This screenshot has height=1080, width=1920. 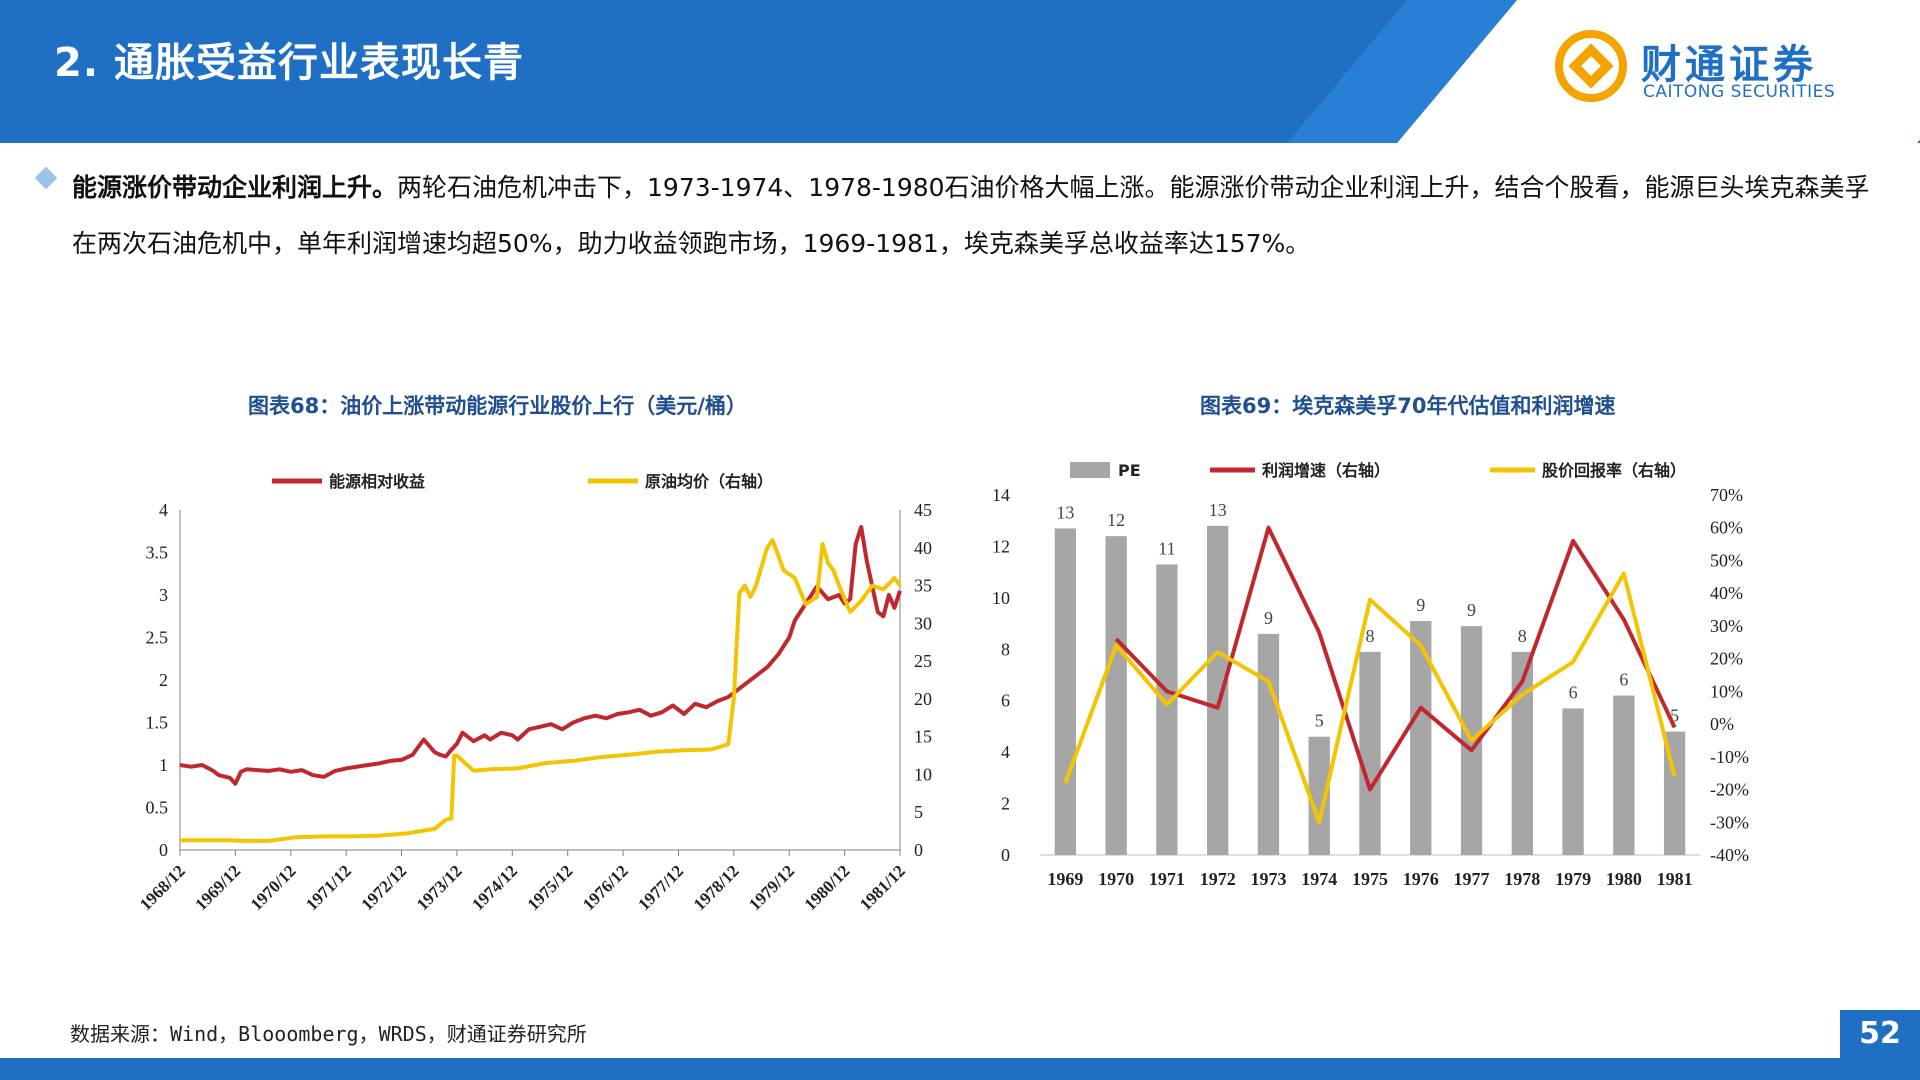 I want to click on x-tick-label: 1981, so click(x=1675, y=879).